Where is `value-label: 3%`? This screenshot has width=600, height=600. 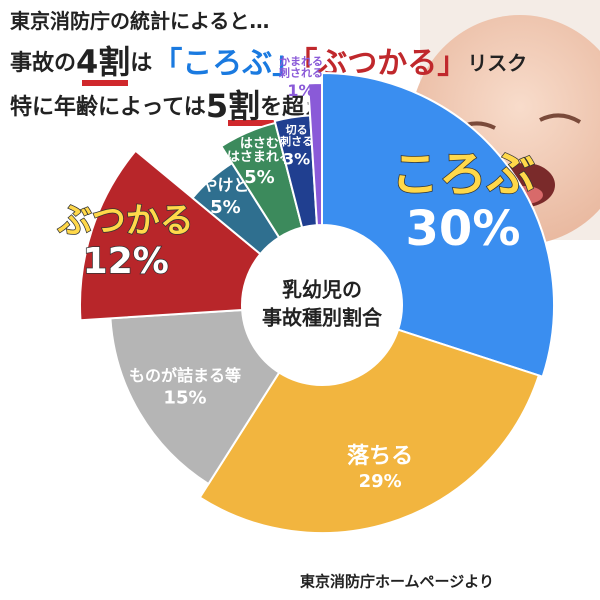 value-label: 3% is located at coordinates (296, 159).